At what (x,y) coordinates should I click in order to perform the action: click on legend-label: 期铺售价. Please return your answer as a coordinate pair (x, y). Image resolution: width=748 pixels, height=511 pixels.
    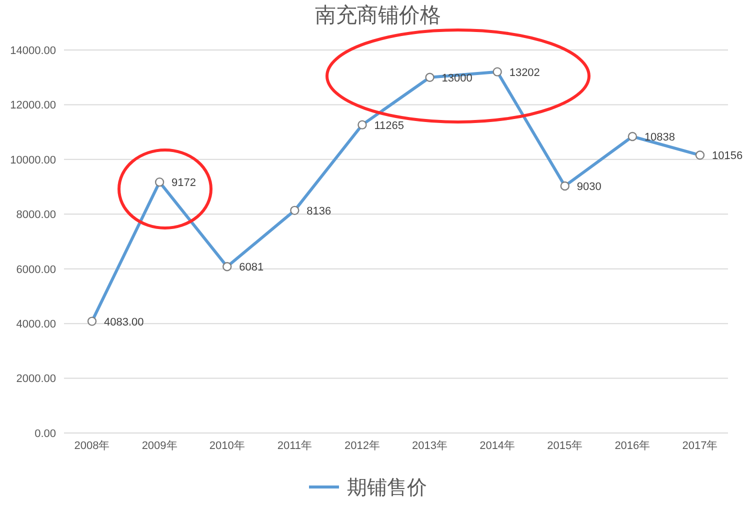
    Looking at the image, I should click on (386, 488).